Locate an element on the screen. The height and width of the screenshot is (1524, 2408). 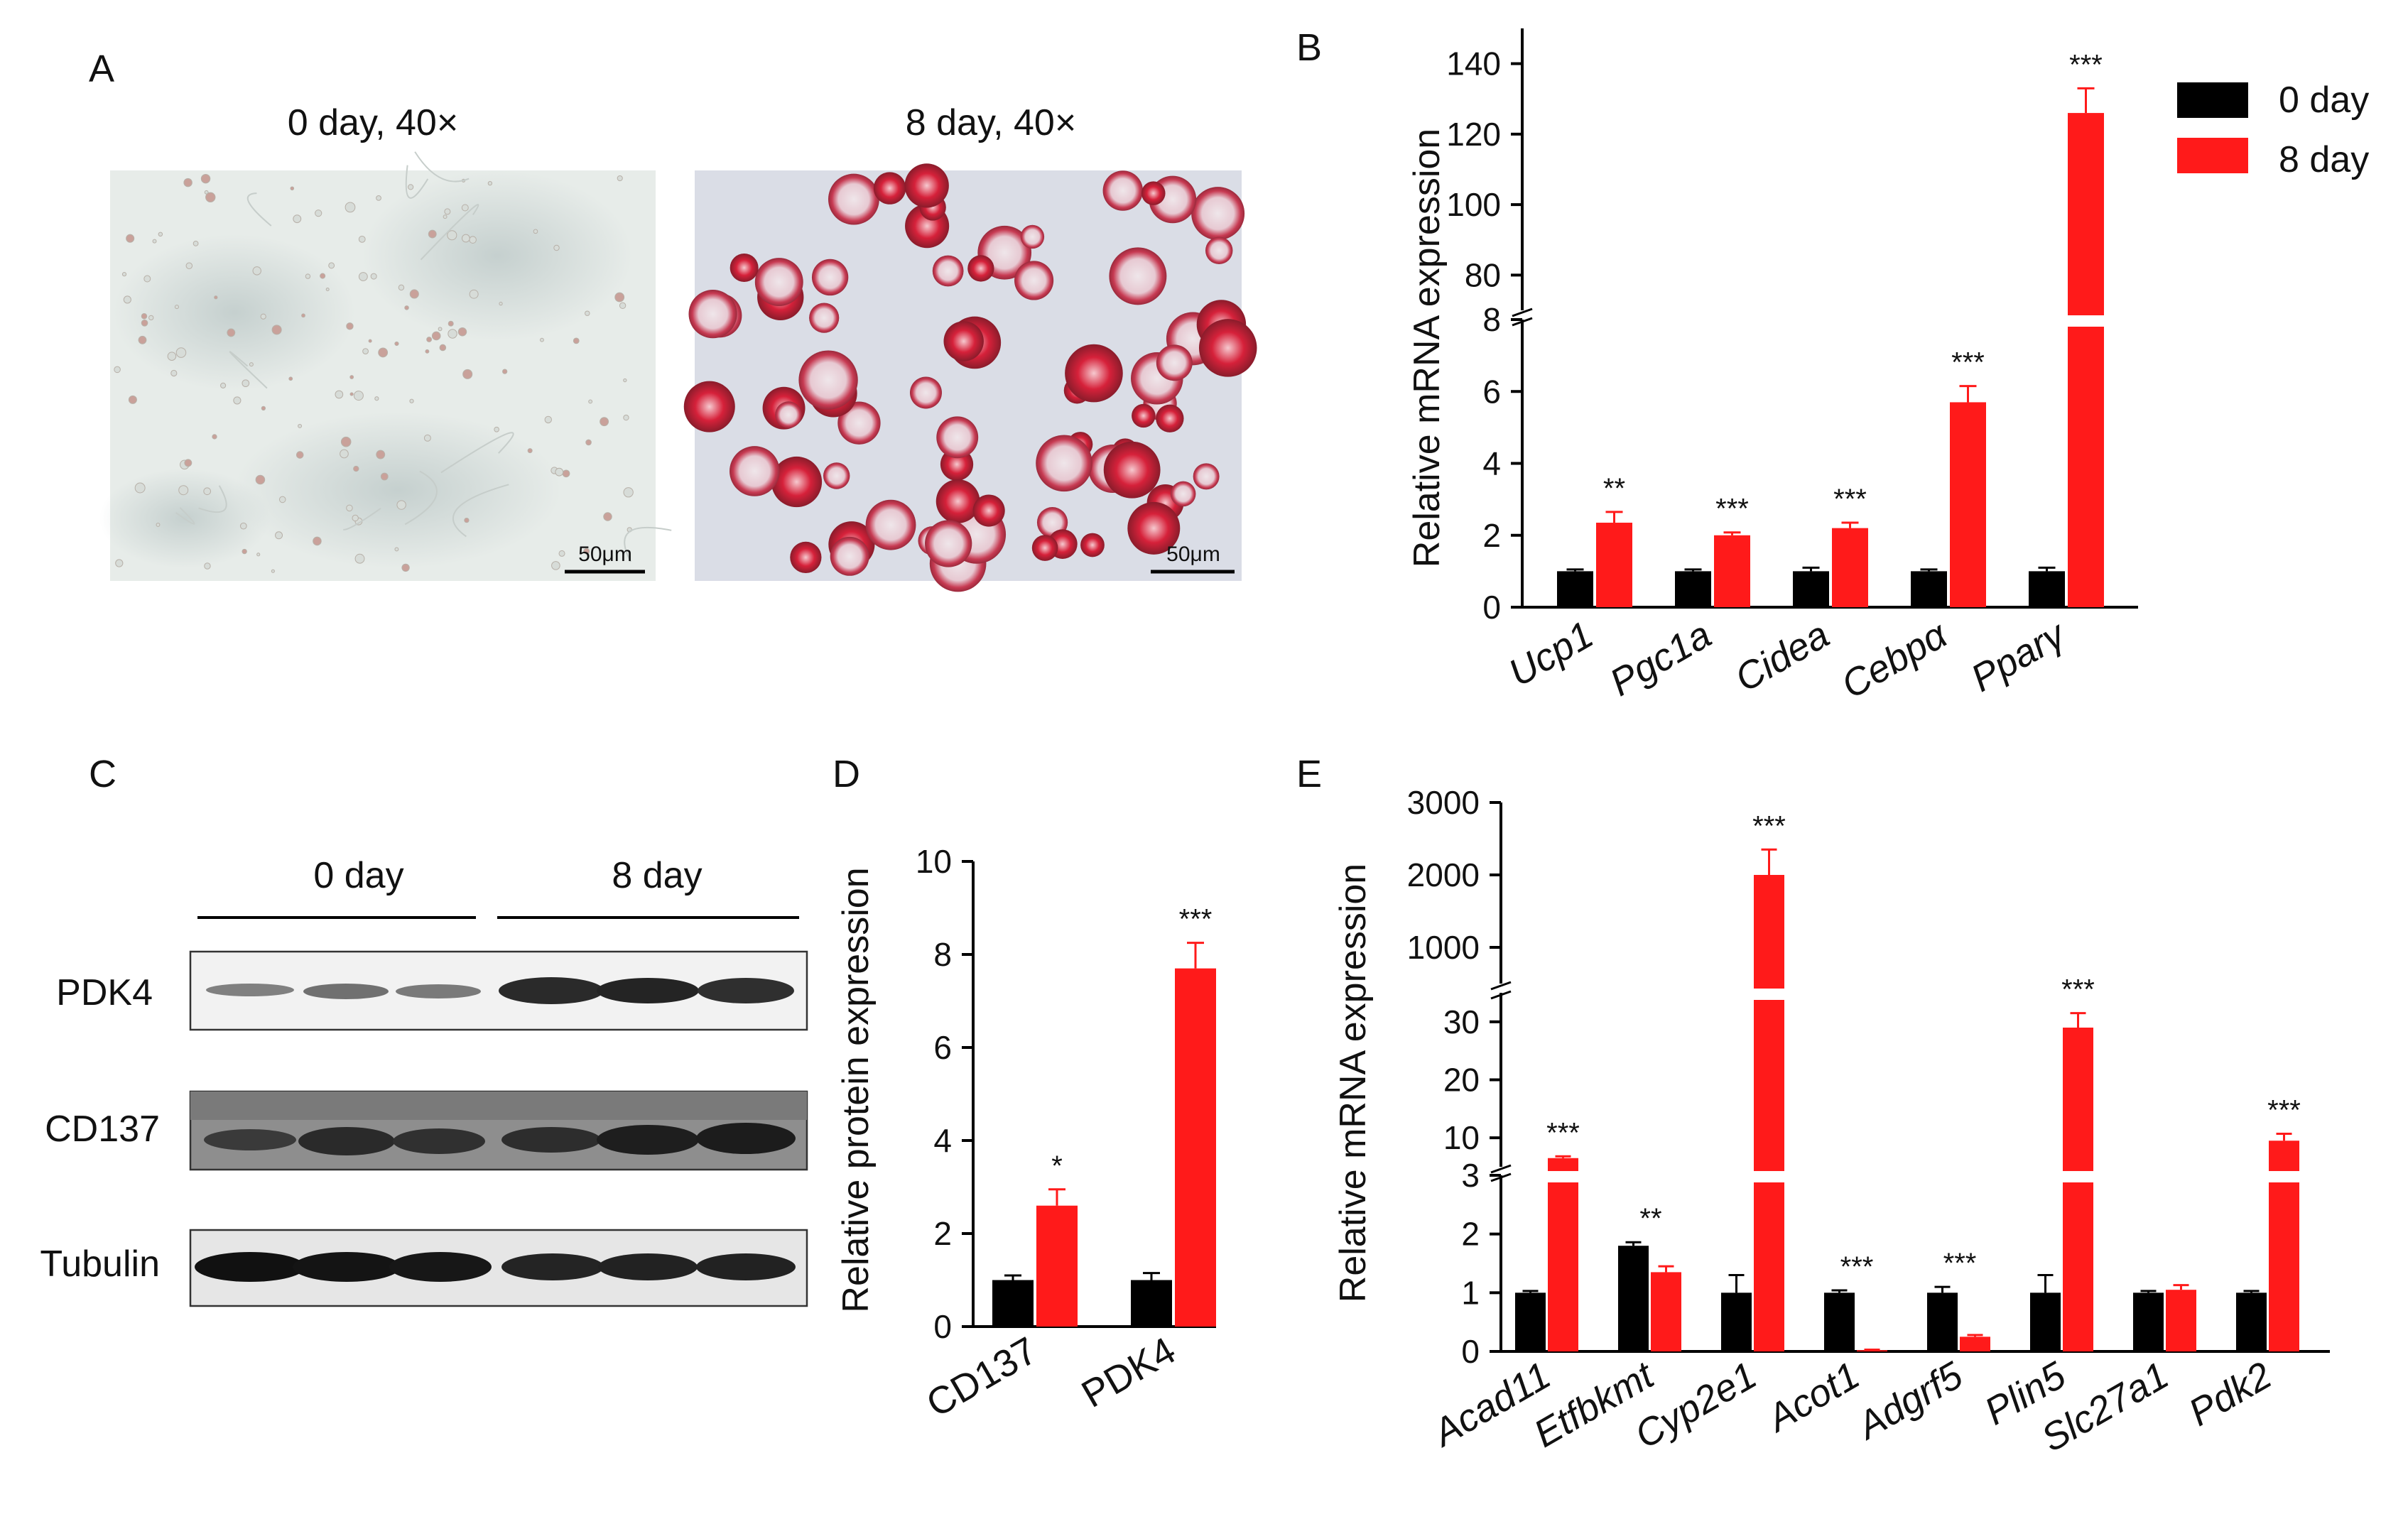
micrograph-8day: 50μm is located at coordinates (970, 378).